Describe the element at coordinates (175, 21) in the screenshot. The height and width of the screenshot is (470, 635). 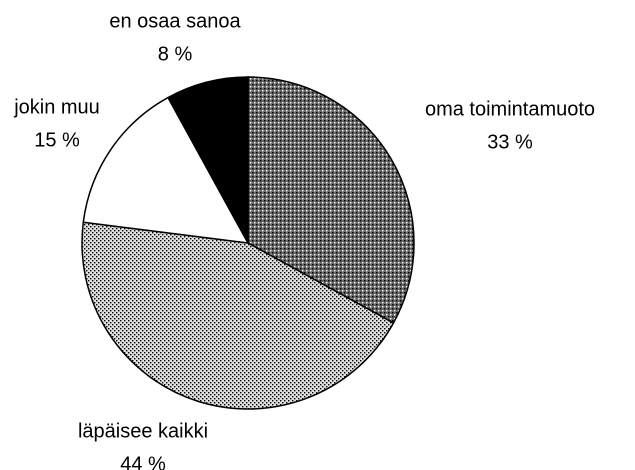
I see `slice-label: en osaa sanoa` at that location.